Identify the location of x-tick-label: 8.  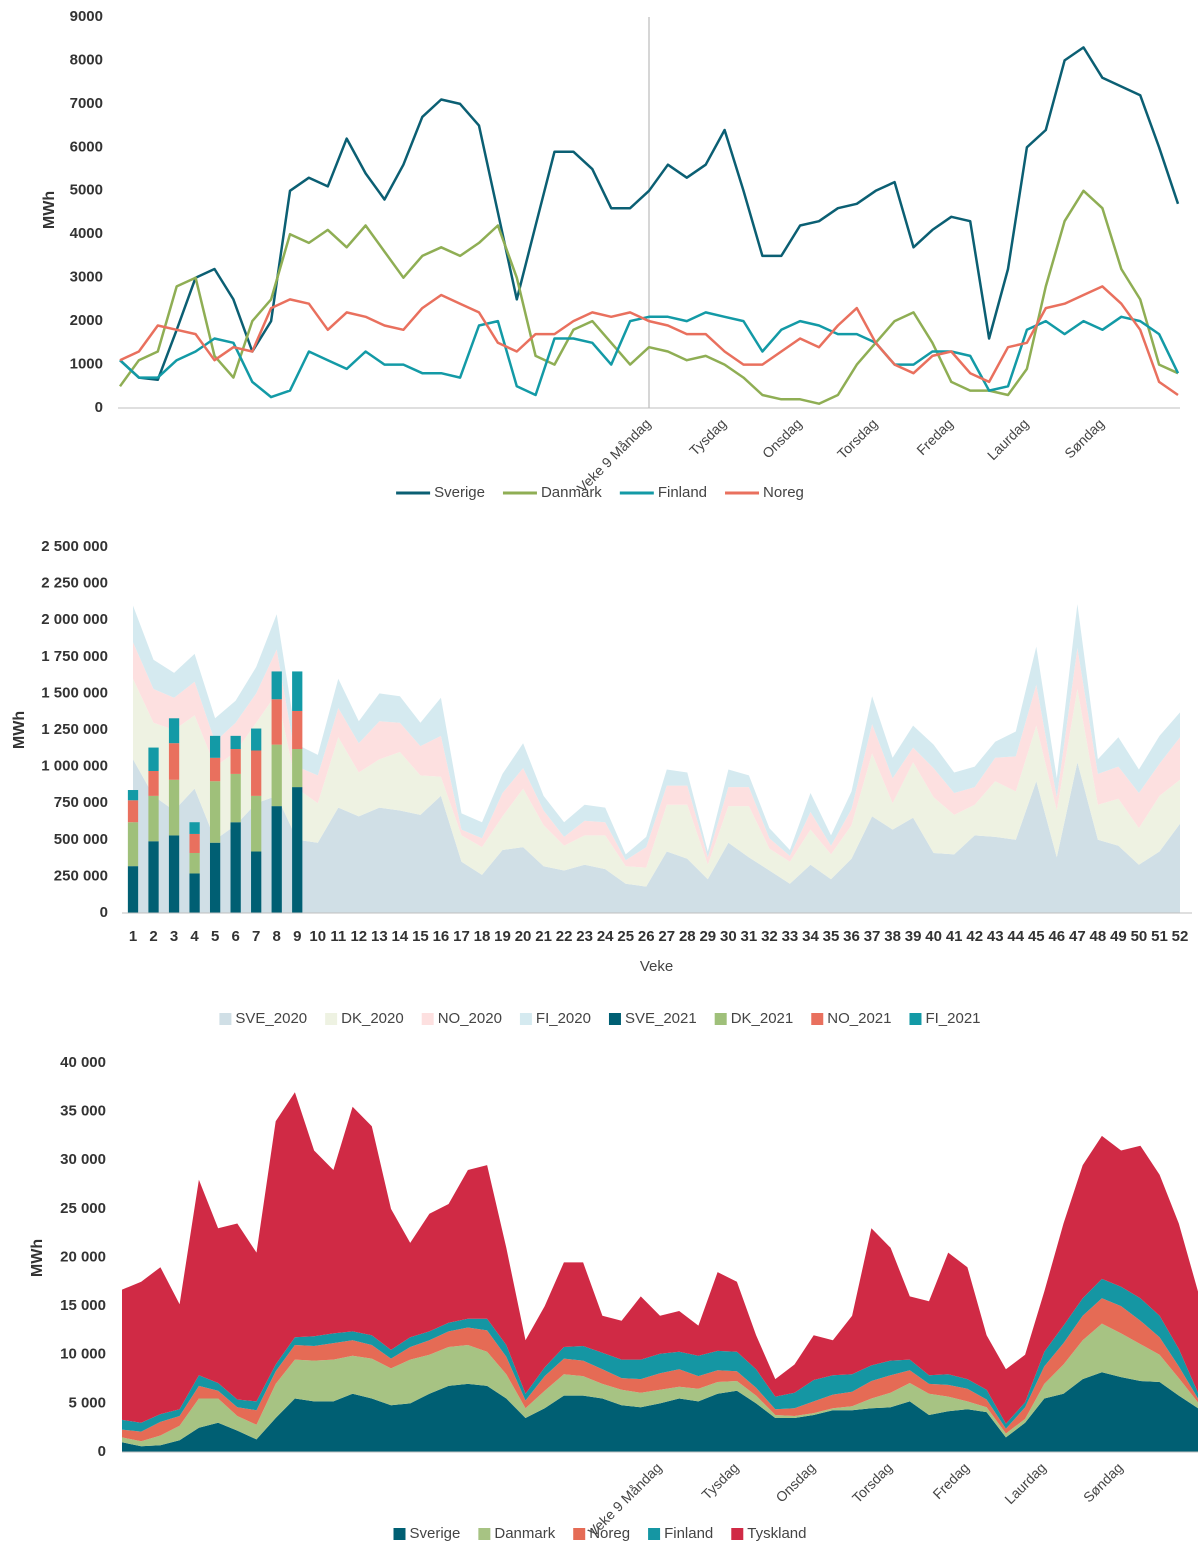
(277, 936).